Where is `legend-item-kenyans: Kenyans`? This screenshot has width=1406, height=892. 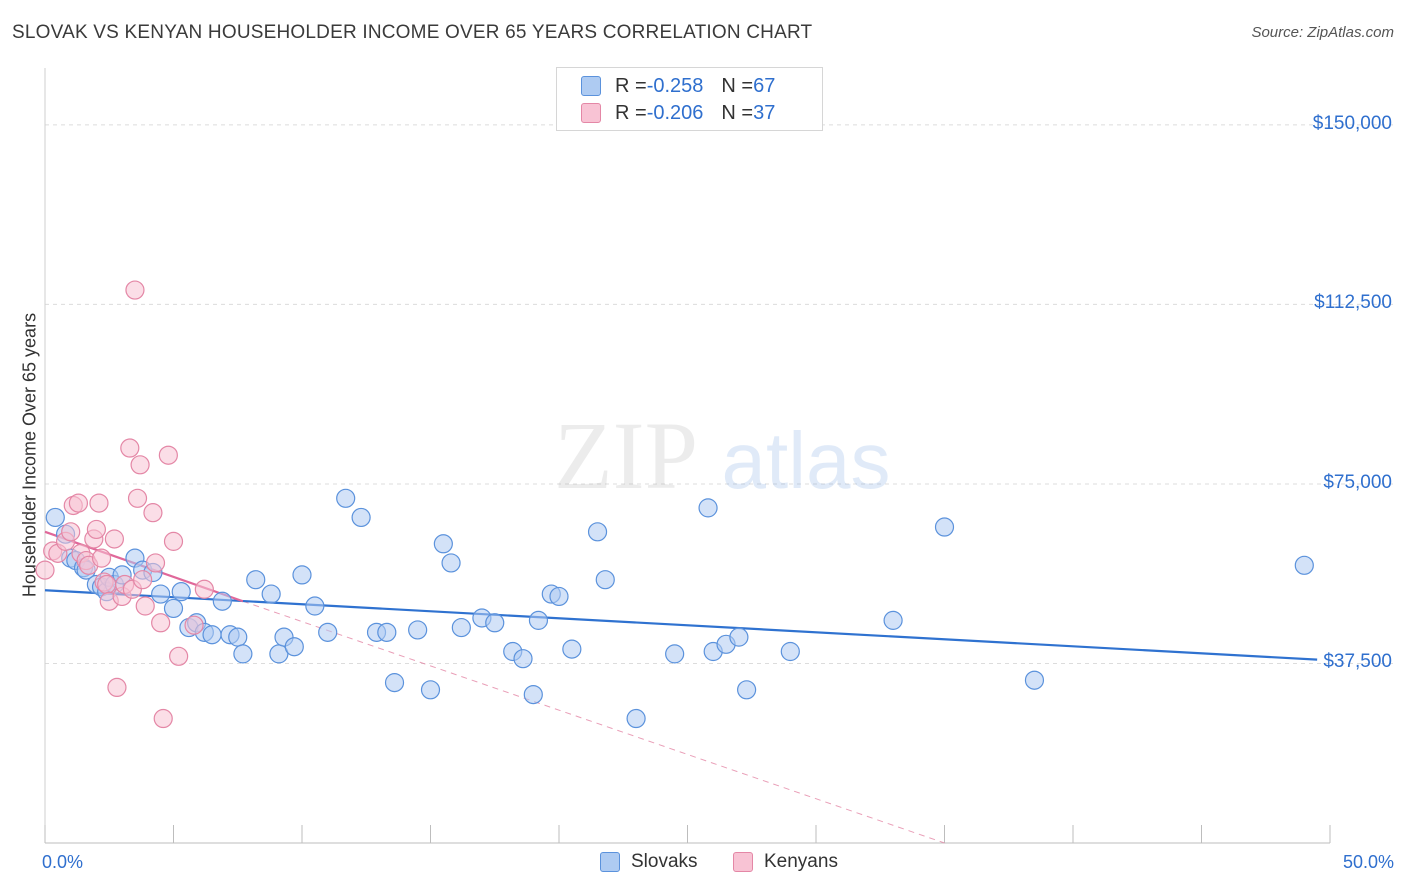 legend-item-kenyans: Kenyans is located at coordinates (785, 862).